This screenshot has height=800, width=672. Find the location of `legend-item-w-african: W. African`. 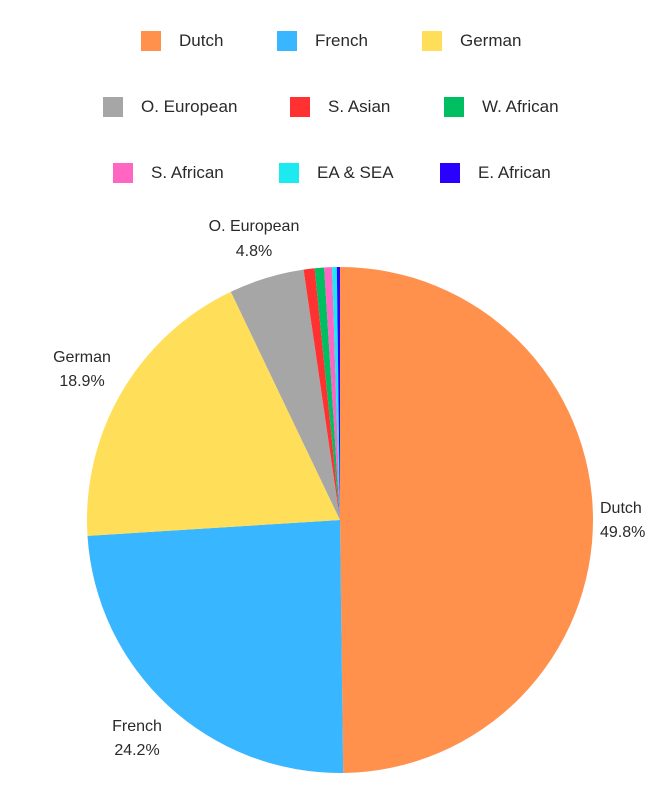

legend-item-w-african: W. African is located at coordinates (501, 107).